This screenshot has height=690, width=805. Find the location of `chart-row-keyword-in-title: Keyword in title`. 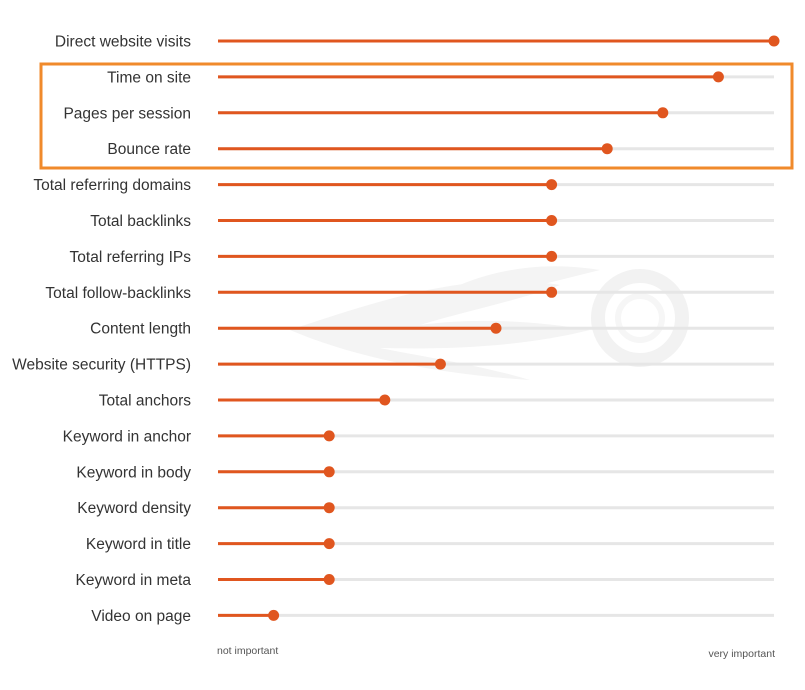

chart-row-keyword-in-title: Keyword in title is located at coordinates (430, 544).